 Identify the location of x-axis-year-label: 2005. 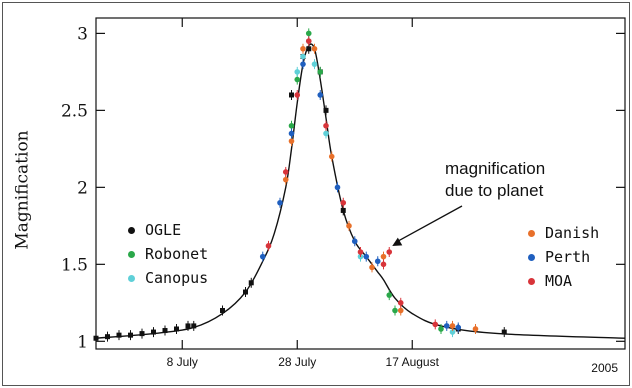
(604, 368).